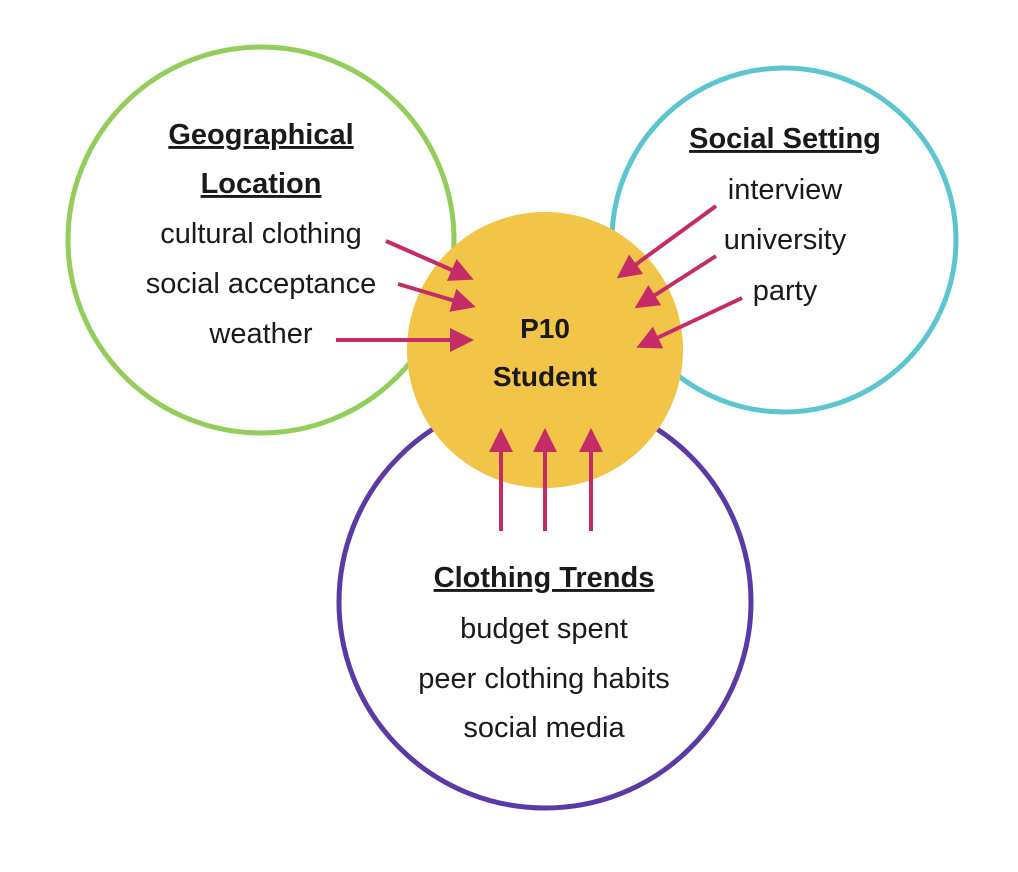 The width and height of the screenshot is (1018, 872). I want to click on social-item-interview: interview, so click(785, 190).